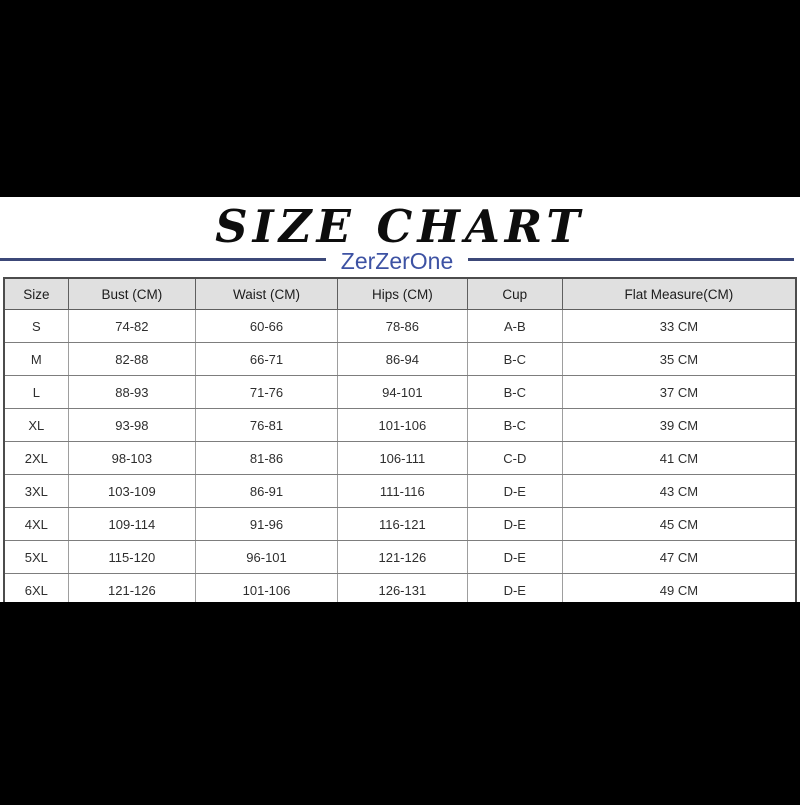 The height and width of the screenshot is (805, 800). Describe the element at coordinates (631, 259) in the screenshot. I see `divider-line-right` at that location.